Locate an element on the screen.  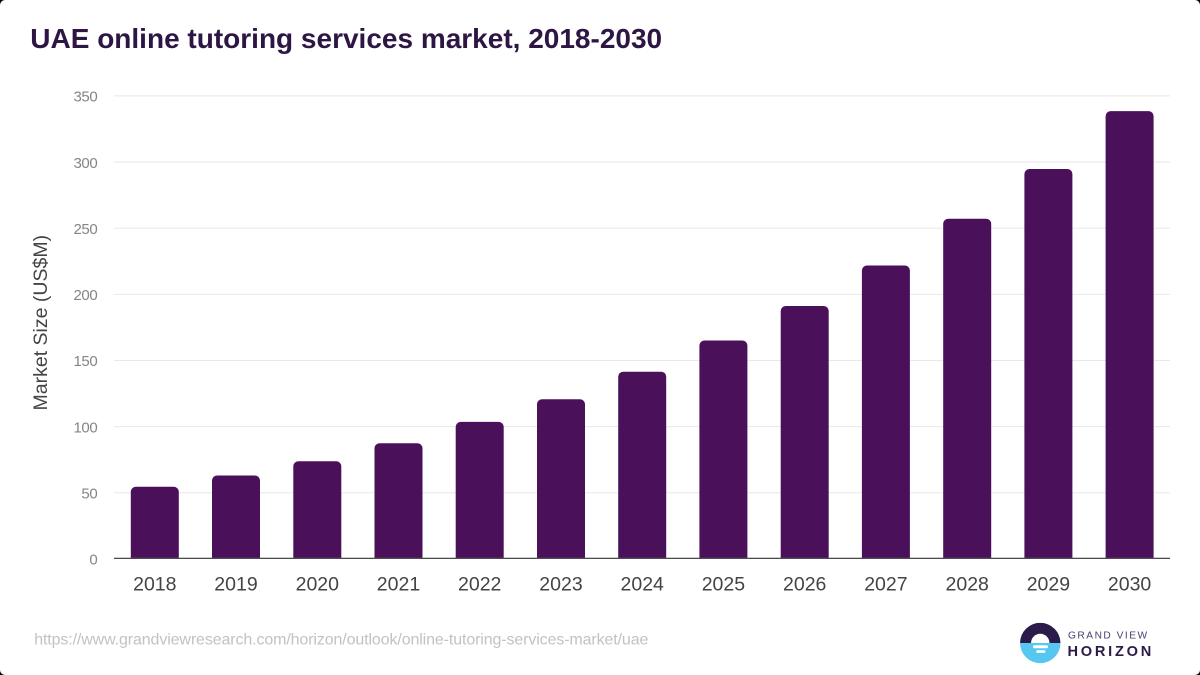
svg-text: 2024 is located at coordinates (643, 584).